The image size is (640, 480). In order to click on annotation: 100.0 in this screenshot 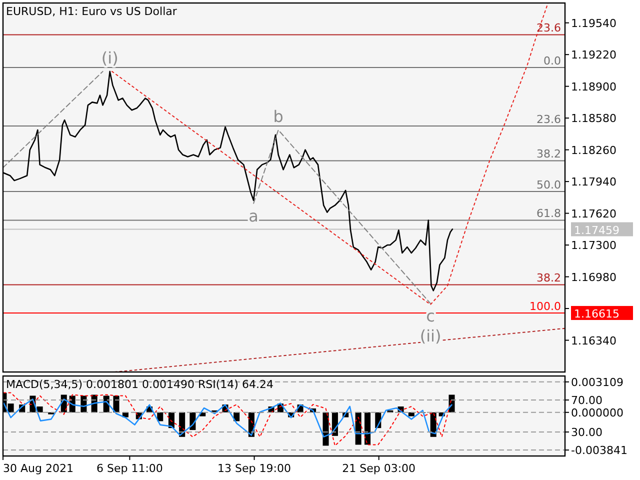, I will do `click(545, 306)`.